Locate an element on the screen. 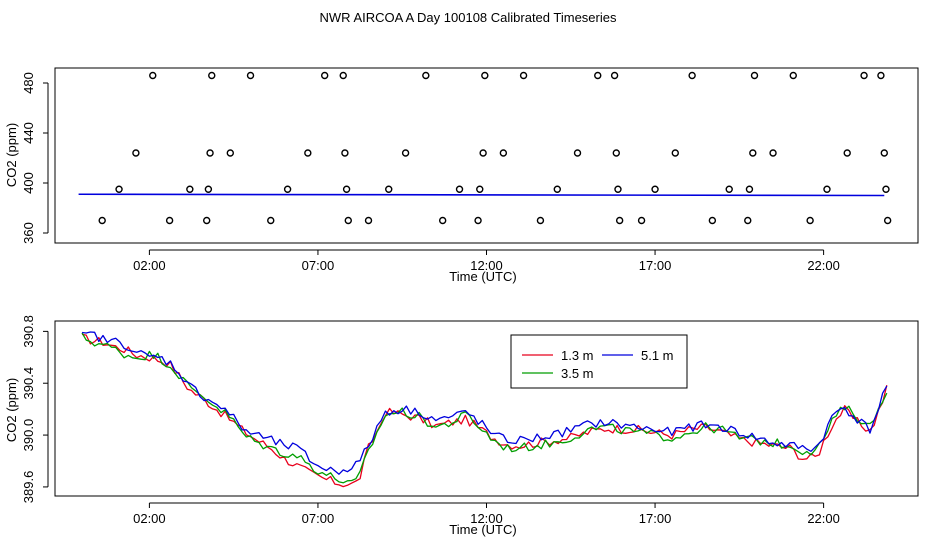 This screenshot has height=540, width=936. scatter-x-tick-label: 02:00 is located at coordinates (149, 265).